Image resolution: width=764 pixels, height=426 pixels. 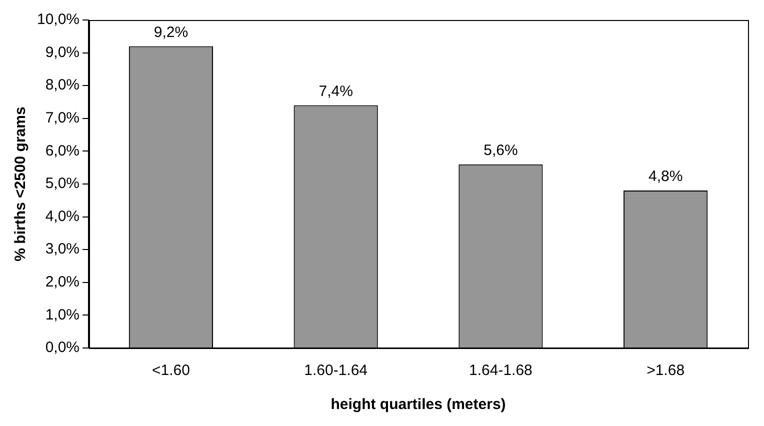 What do you see at coordinates (62, 347) in the screenshot?
I see `y-tick-label: 0,0%` at bounding box center [62, 347].